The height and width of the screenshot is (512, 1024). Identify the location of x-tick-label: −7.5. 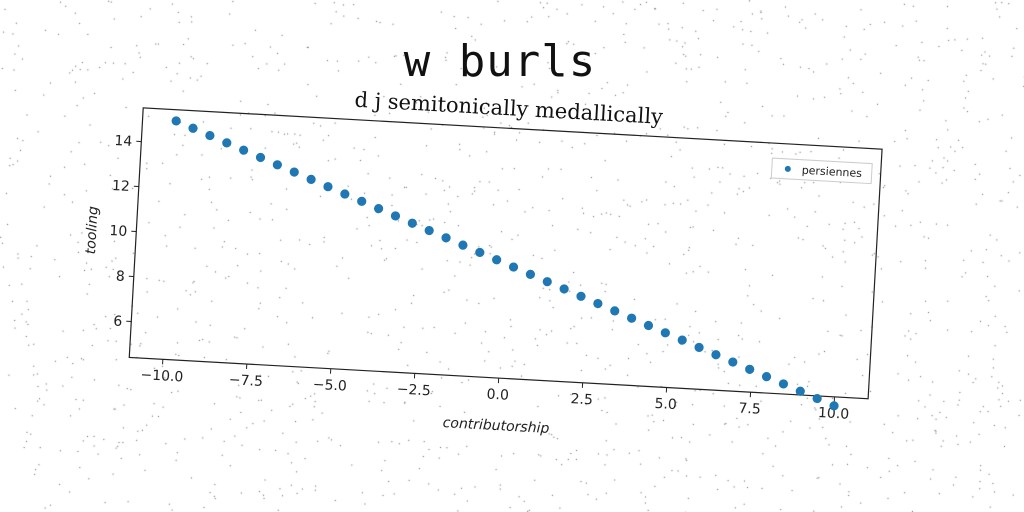
(245, 381).